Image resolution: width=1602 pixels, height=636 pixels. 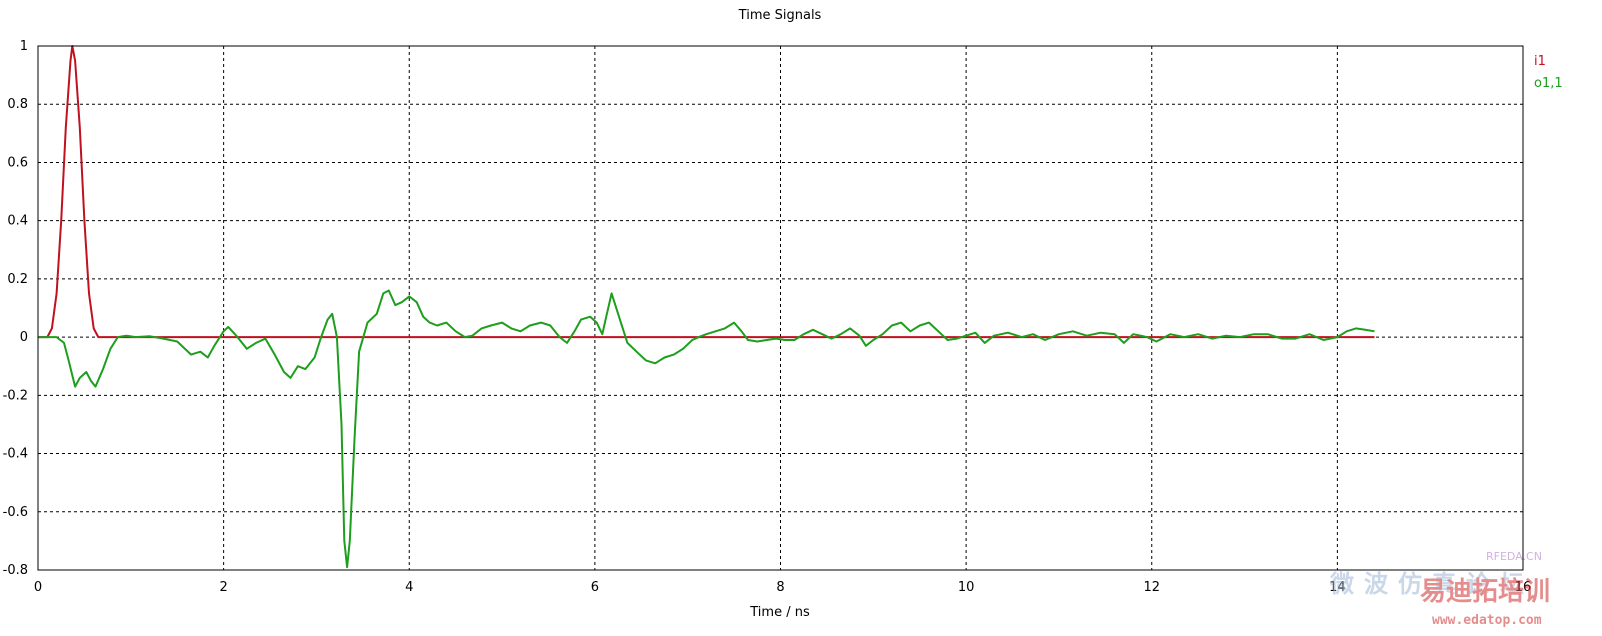 I want to click on x-tick-labels: 0 2 4 6 8 10 12 14 16, so click(x=782, y=587).